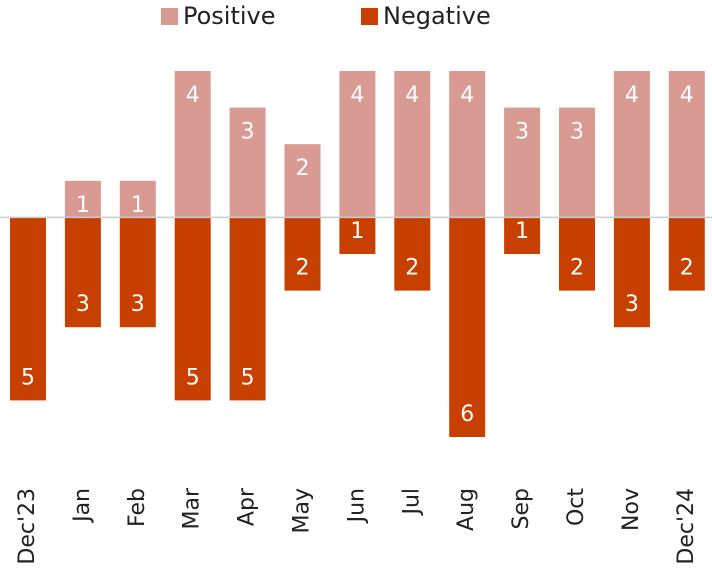 This screenshot has height=576, width=712. Describe the element at coordinates (466, 509) in the screenshot. I see `x-tick-label: Aug` at that location.